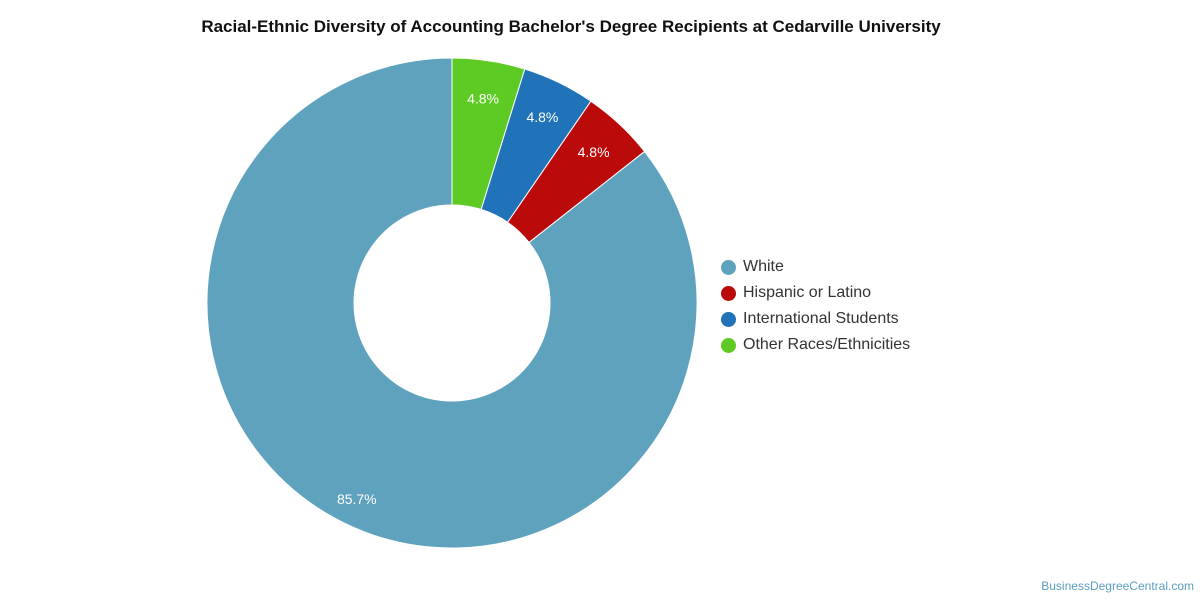 This screenshot has height=600, width=1200. Describe the element at coordinates (542, 117) in the screenshot. I see `data-label-international-students: 4.8%` at that location.